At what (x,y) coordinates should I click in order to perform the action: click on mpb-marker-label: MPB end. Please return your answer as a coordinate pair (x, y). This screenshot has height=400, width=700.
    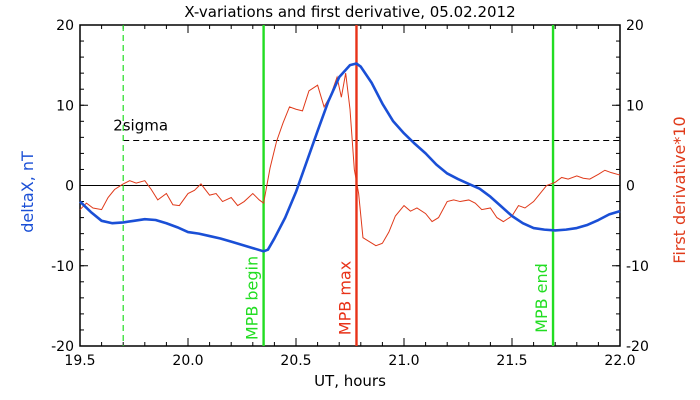
    Looking at the image, I should click on (541, 298).